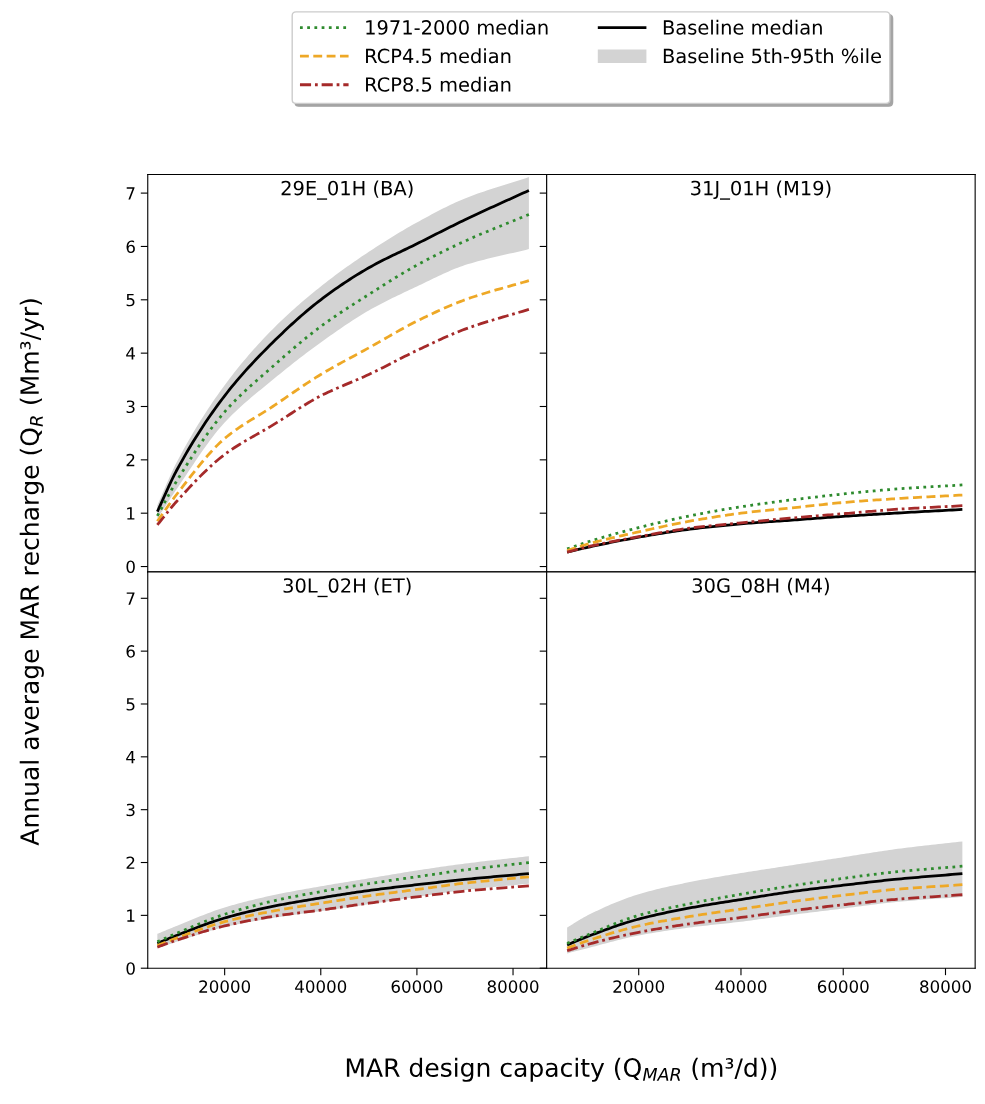  What do you see at coordinates (438, 56) in the screenshot?
I see `legend-label: RCP4.5 median` at bounding box center [438, 56].